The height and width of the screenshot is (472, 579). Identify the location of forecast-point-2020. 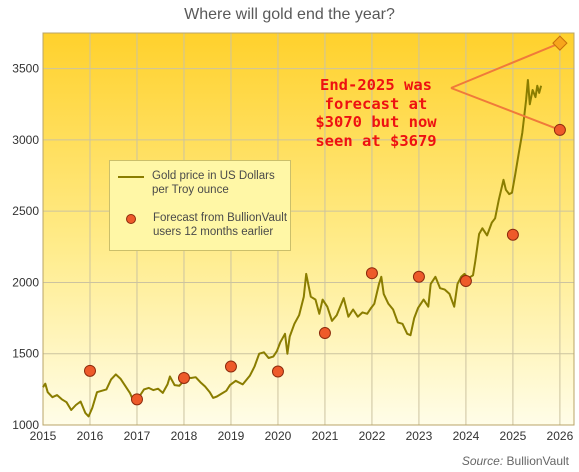
(277, 371).